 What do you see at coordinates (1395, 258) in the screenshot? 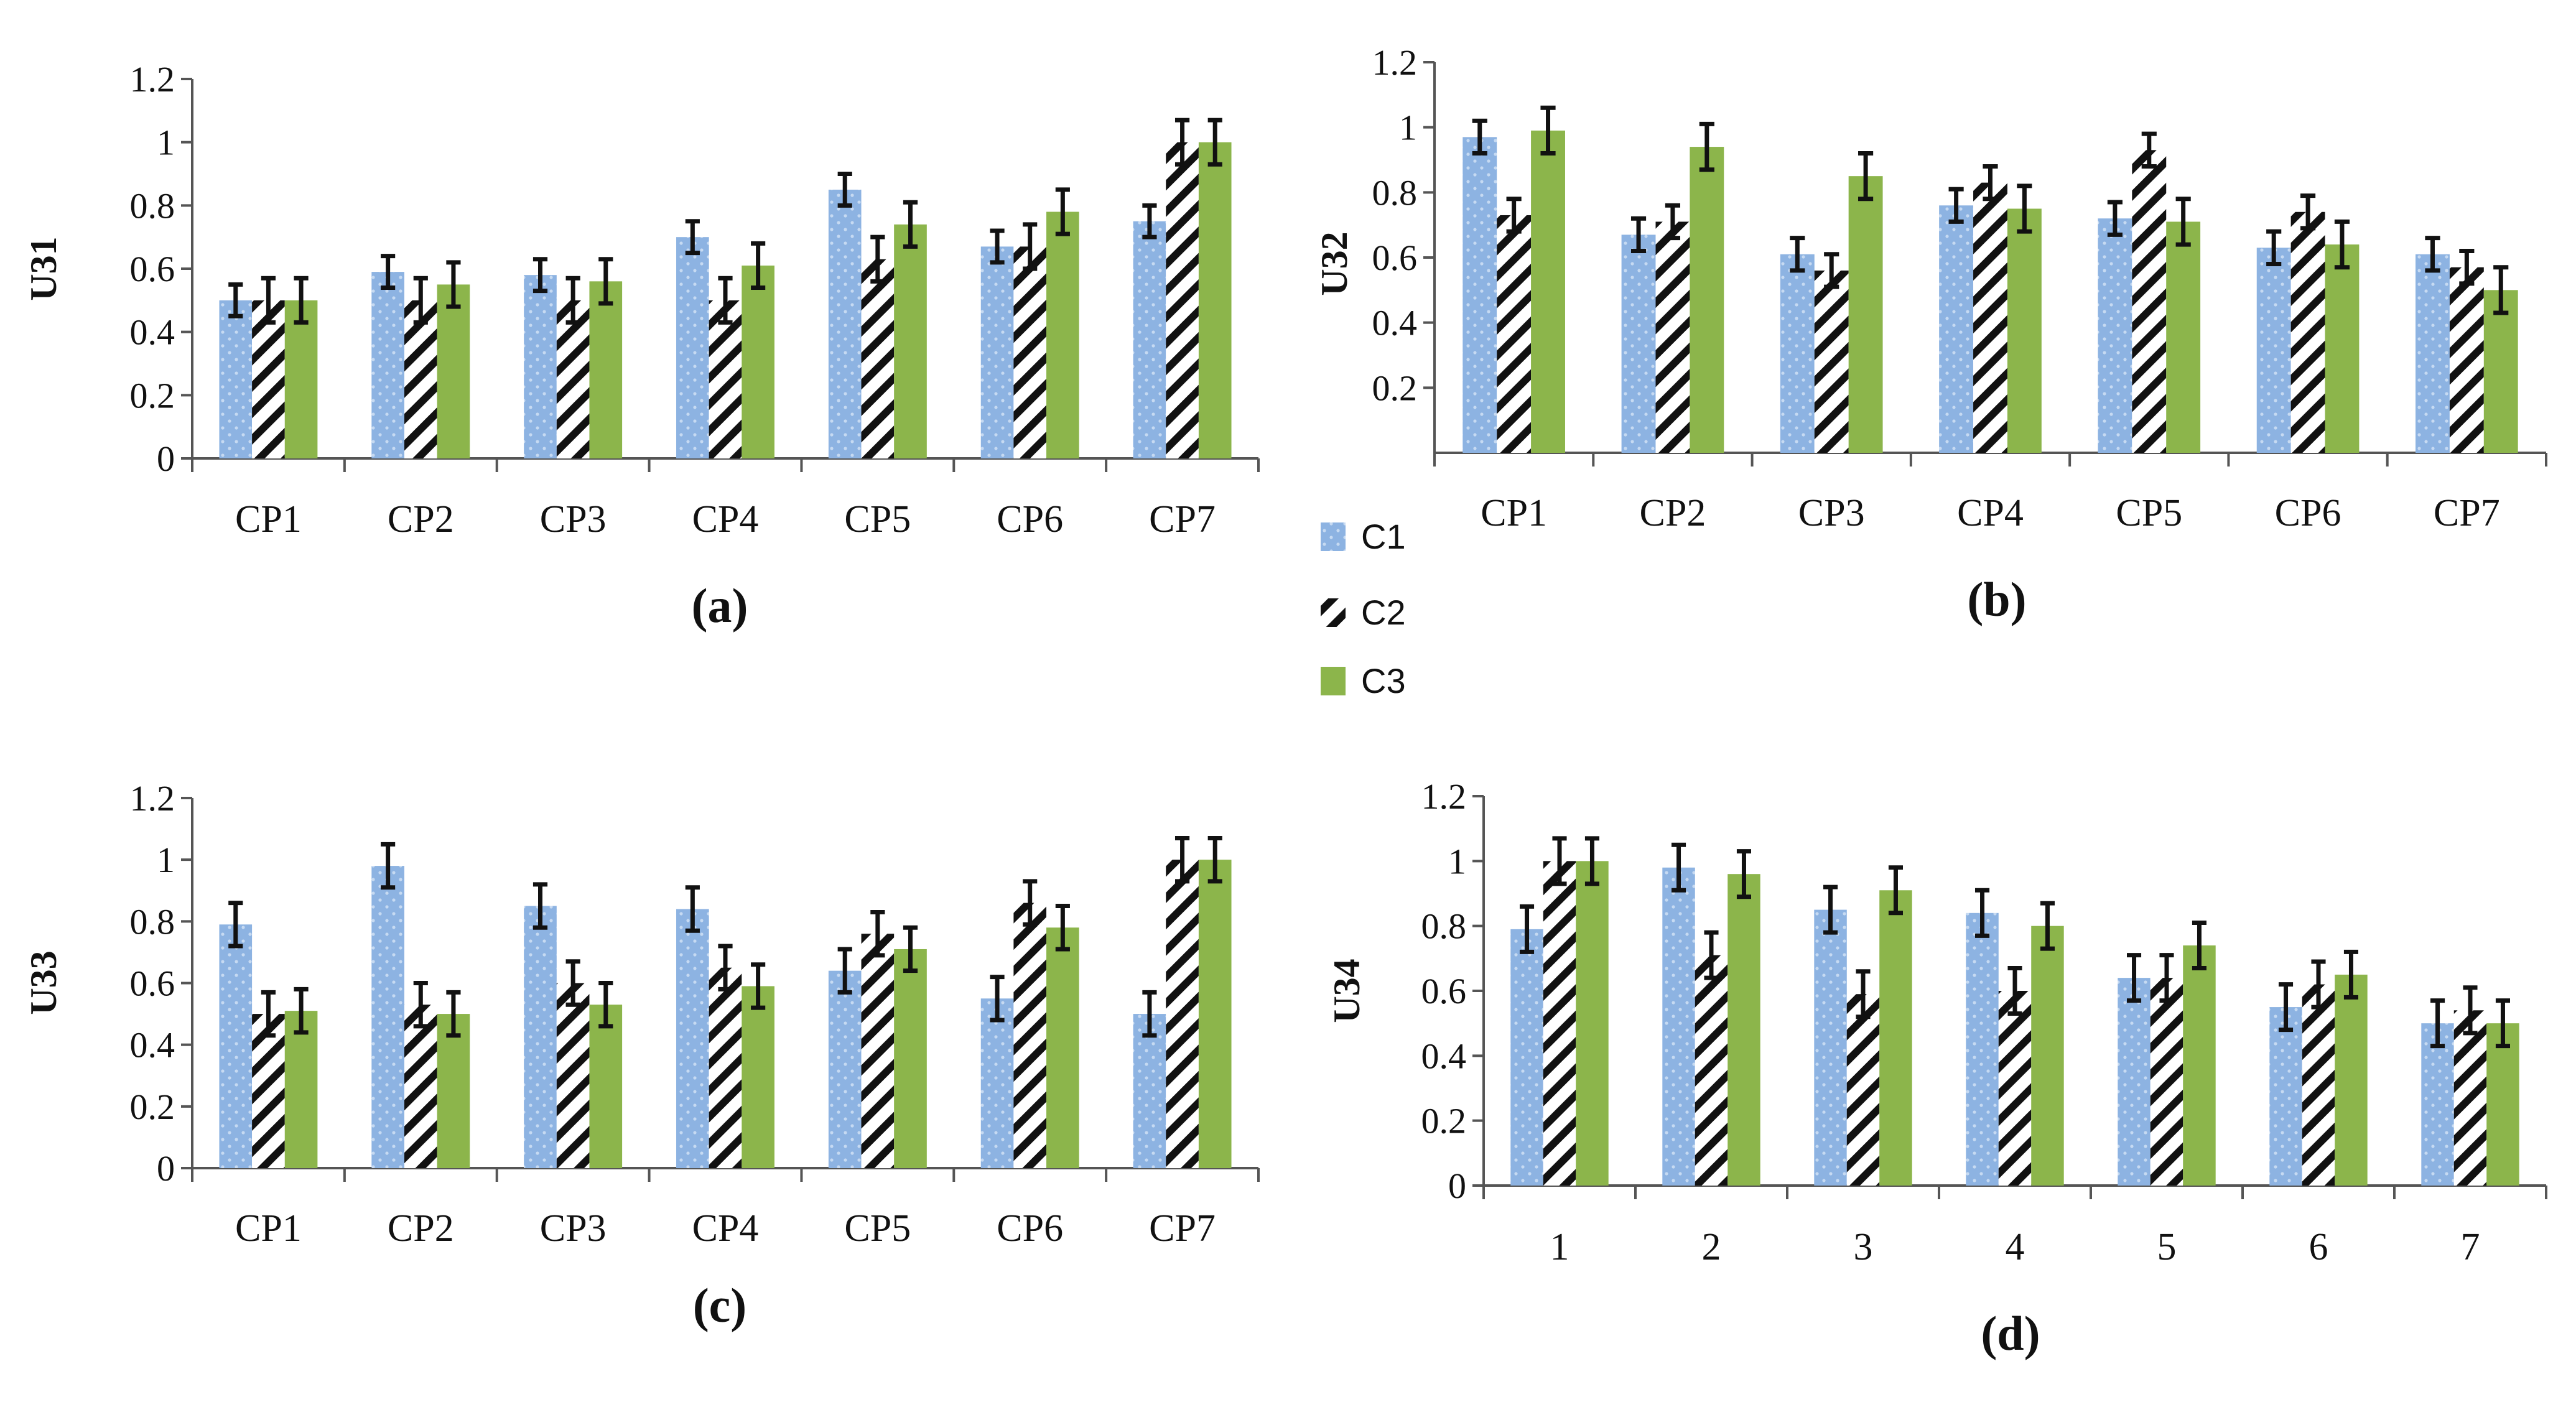
I see `y-tick-label: 0.6` at bounding box center [1395, 258].